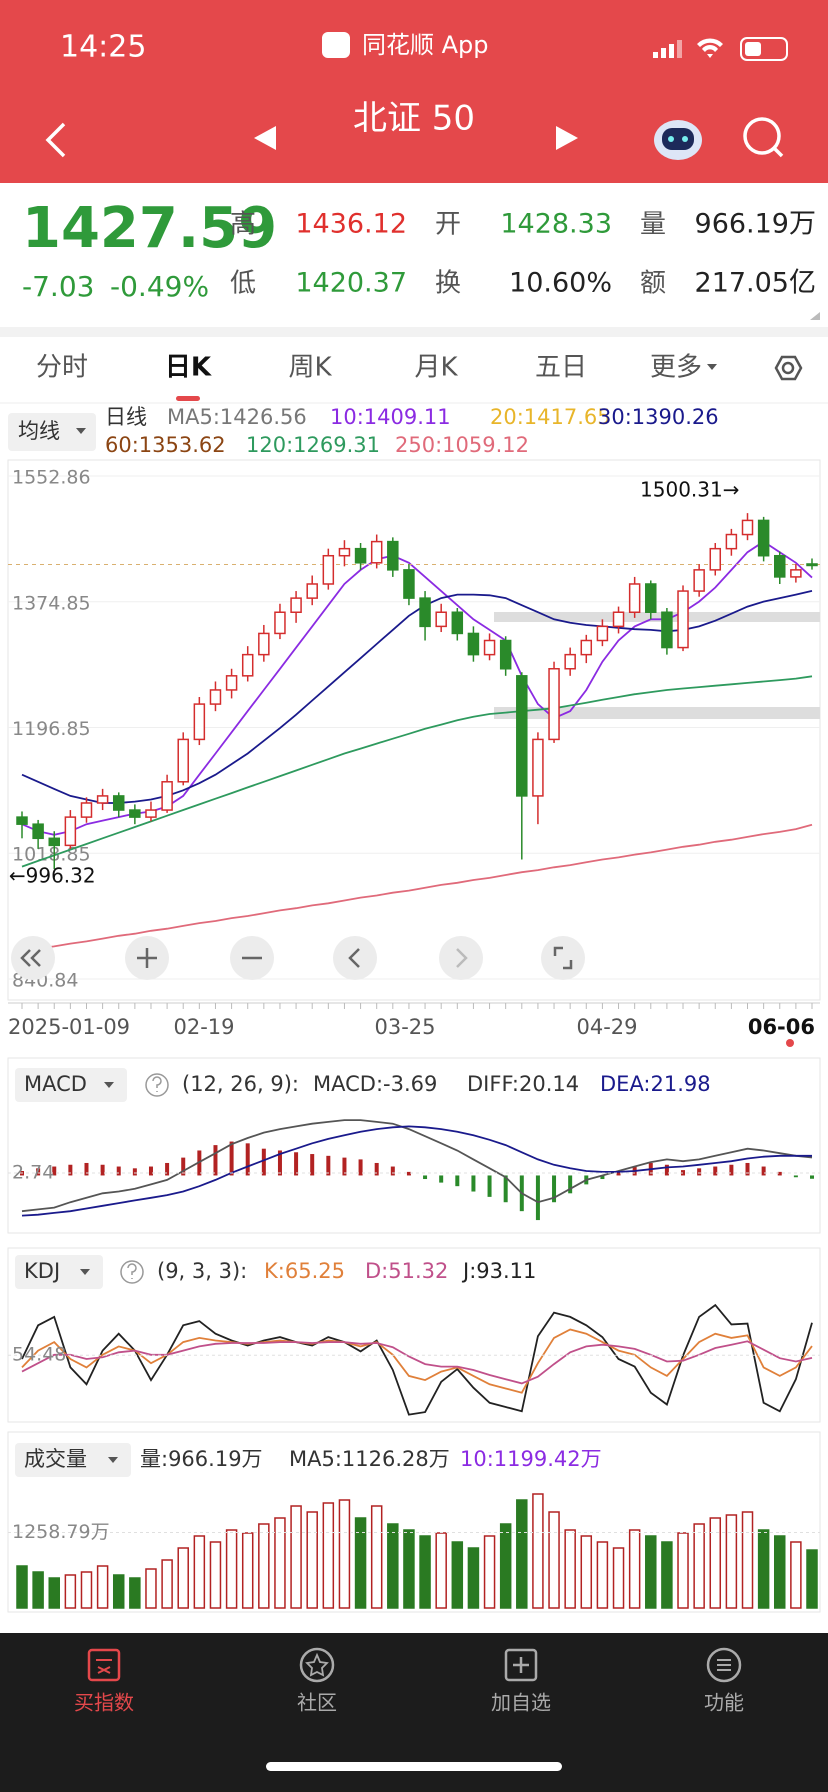  I want to click on pan-right, so click(461, 958).